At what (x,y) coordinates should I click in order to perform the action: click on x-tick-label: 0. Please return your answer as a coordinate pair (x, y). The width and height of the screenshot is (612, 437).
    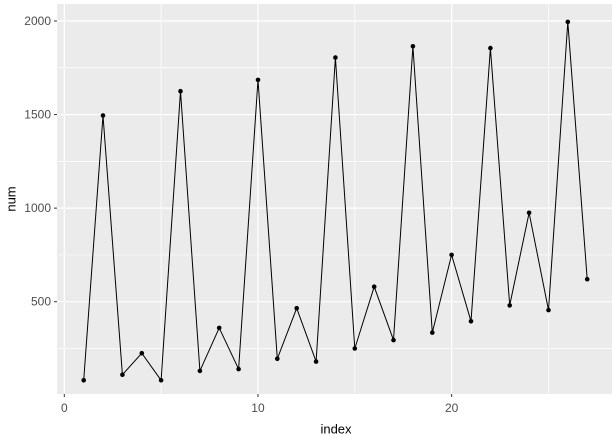
    Looking at the image, I should click on (64, 408).